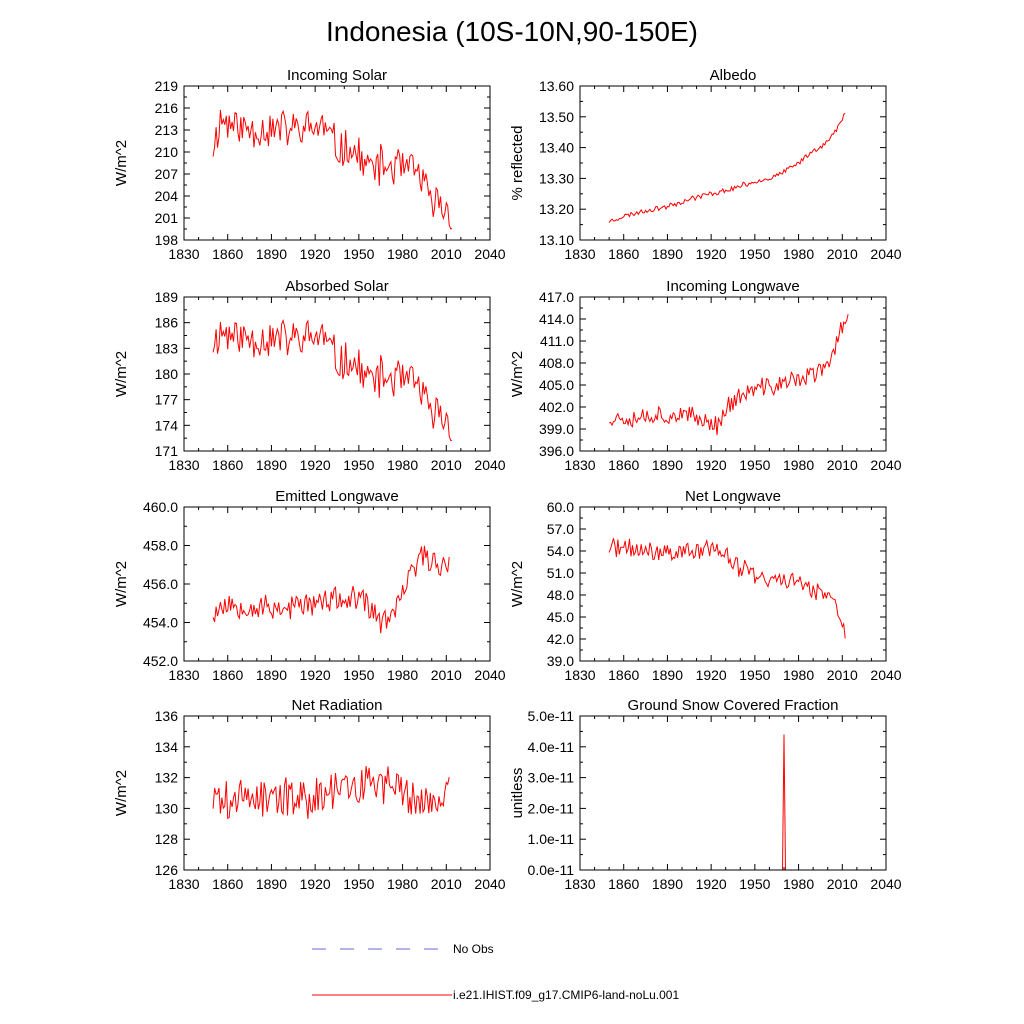 Image resolution: width=1024 pixels, height=1024 pixels. What do you see at coordinates (160, 584) in the screenshot?
I see `y-tick-label: 456.0` at bounding box center [160, 584].